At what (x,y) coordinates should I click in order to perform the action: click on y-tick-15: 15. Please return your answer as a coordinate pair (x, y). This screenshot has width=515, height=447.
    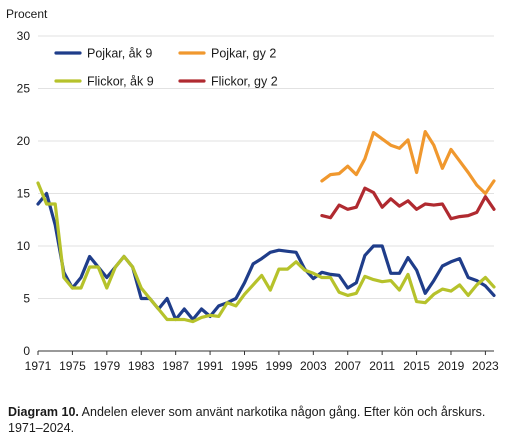
    Looking at the image, I should click on (24, 194).